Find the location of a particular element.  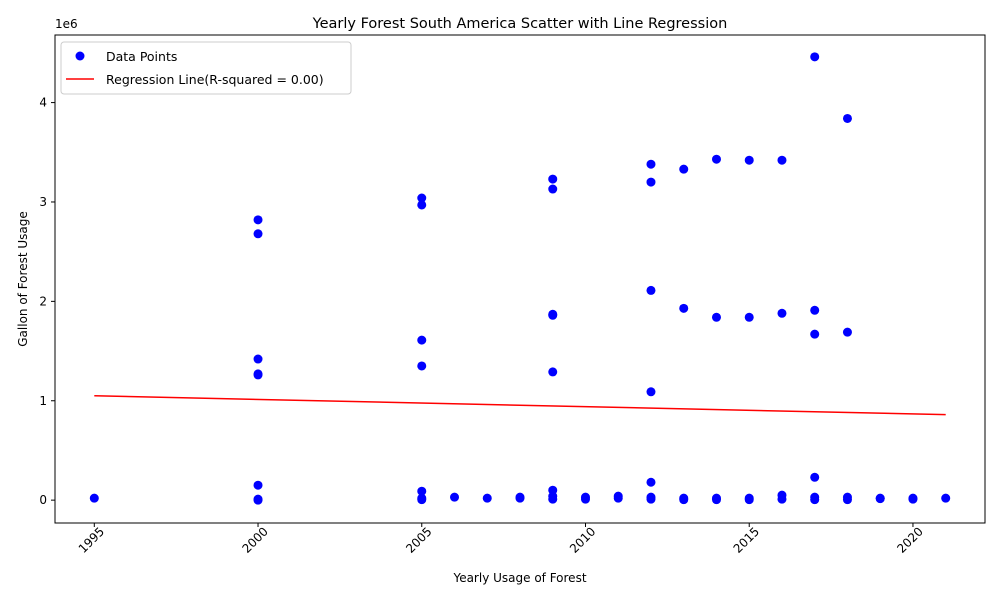

y-tick-label: 3 is located at coordinates (43, 202).